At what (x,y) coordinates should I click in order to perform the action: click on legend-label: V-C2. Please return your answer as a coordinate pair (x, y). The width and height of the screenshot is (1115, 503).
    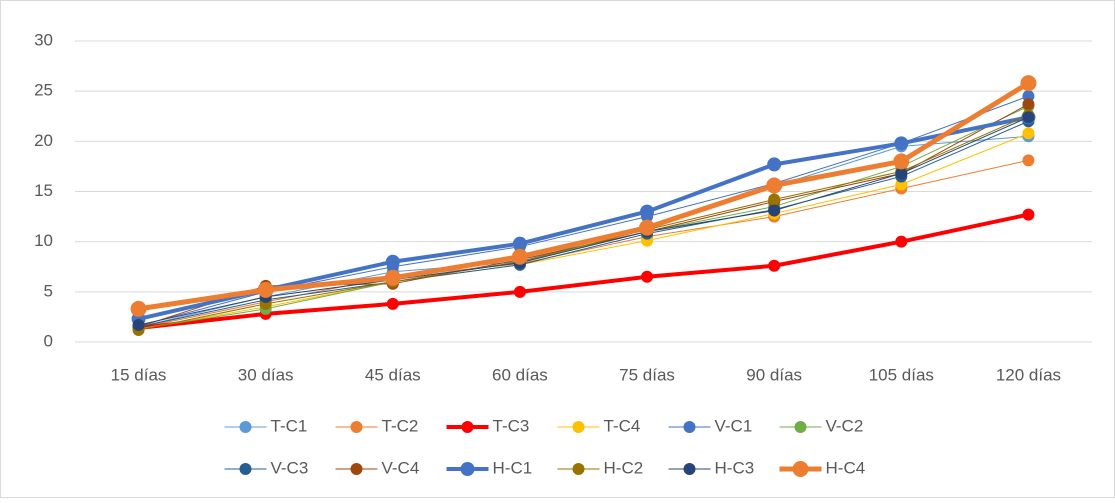
    Looking at the image, I should click on (845, 425).